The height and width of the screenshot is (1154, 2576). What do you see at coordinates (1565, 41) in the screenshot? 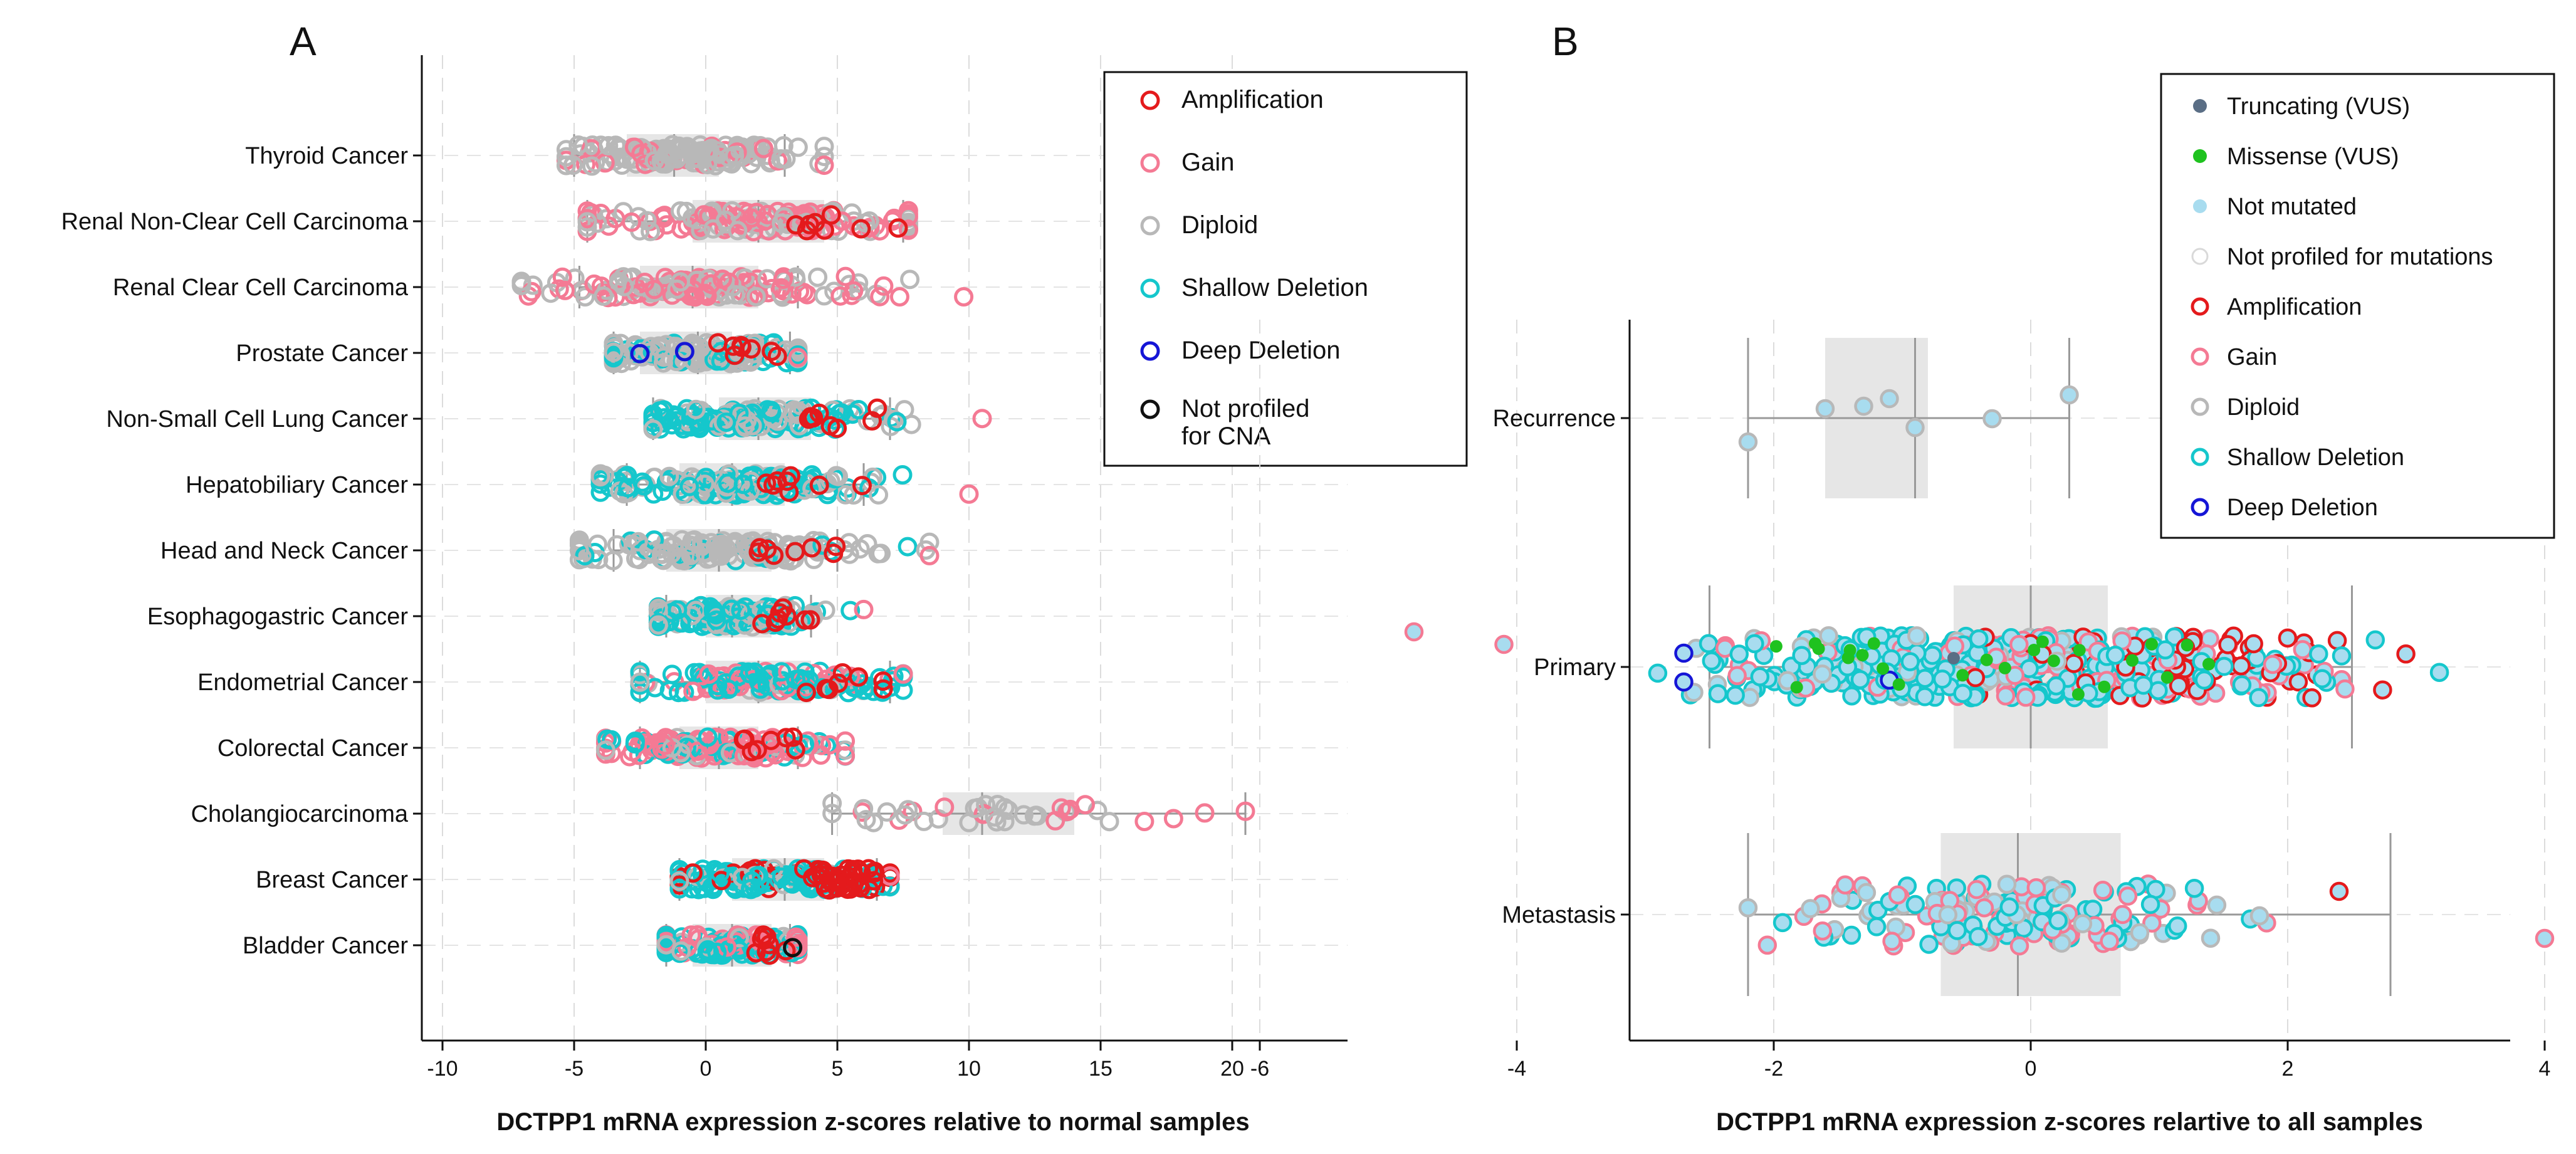
I see `panel-b-letter: B` at bounding box center [1565, 41].